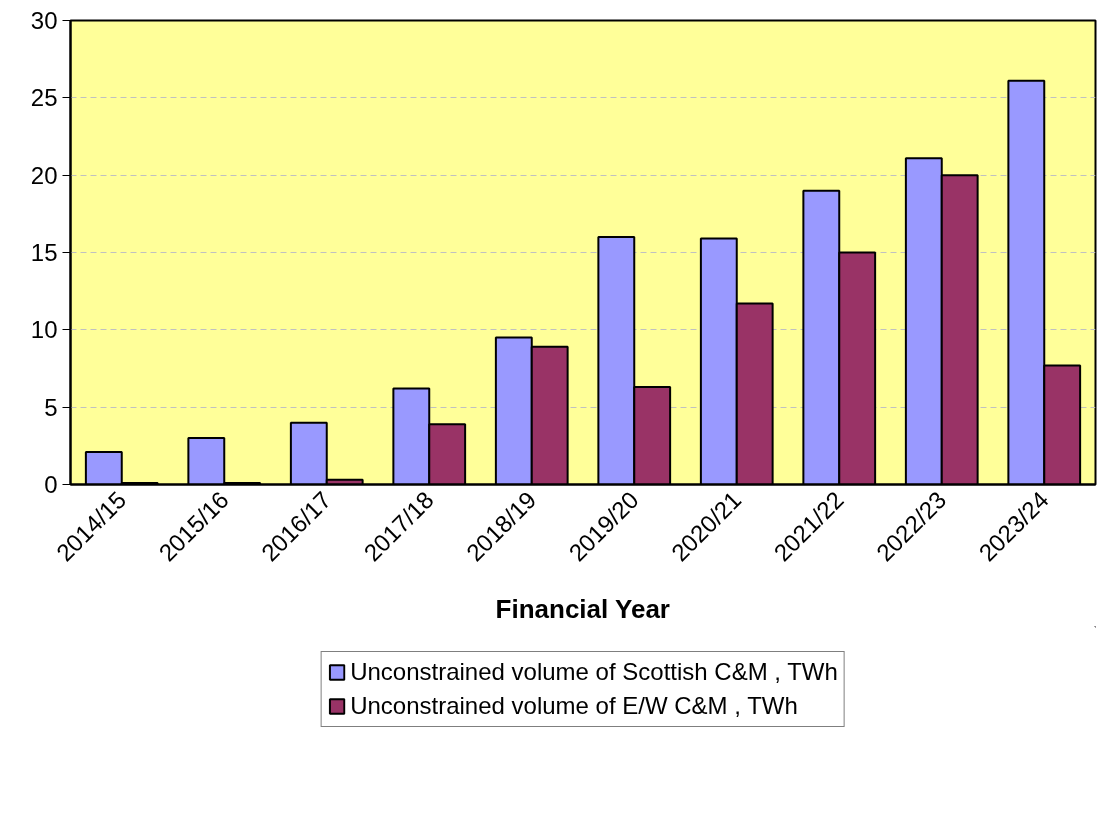 Image resolution: width=1108 pixels, height=837 pixels. I want to click on y-tick-label: 0, so click(51, 484).